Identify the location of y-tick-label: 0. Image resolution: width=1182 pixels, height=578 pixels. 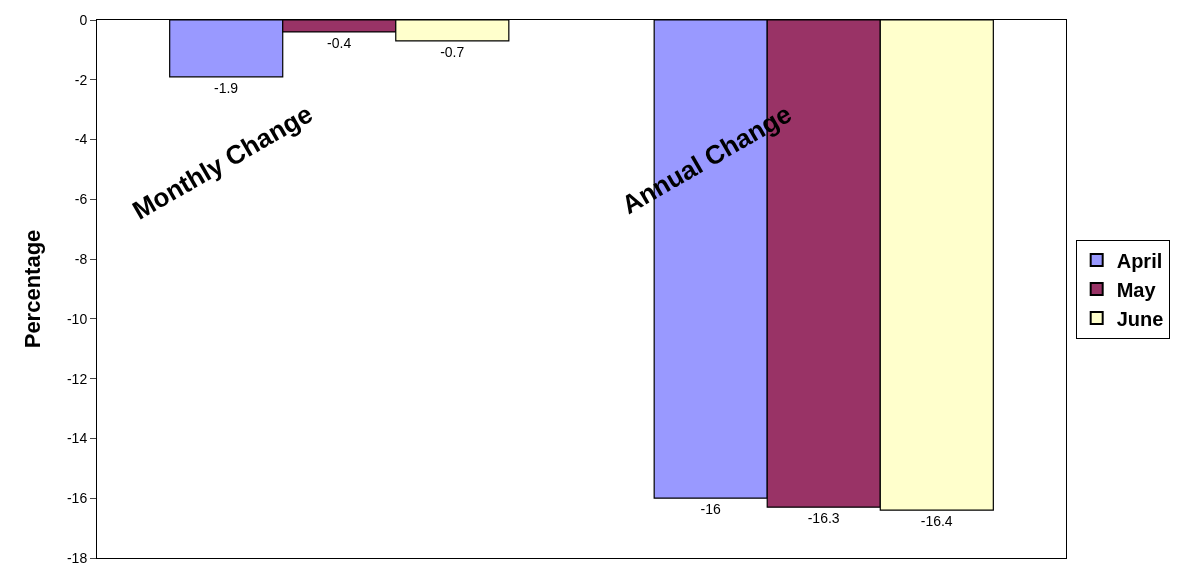
(83, 19).